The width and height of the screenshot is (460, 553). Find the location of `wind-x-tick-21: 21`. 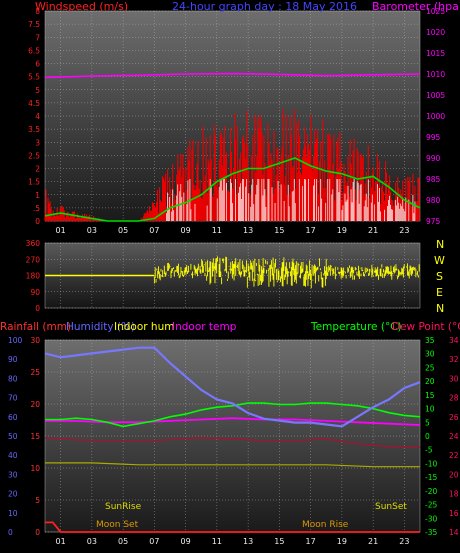

wind-x-tick-21: 21 is located at coordinates (373, 230).